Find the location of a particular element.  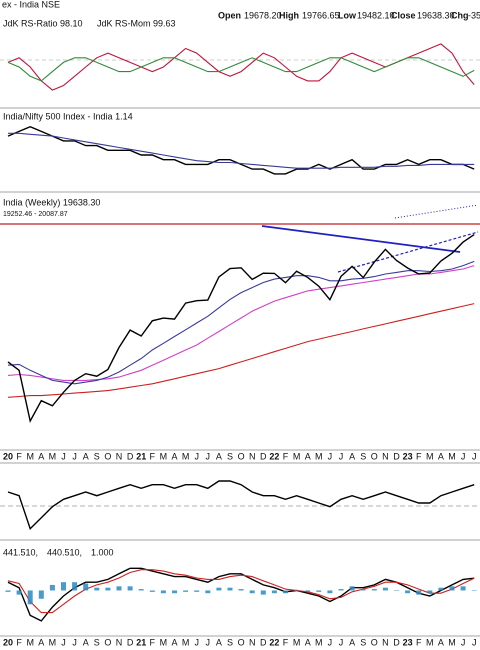

x-tick-label: 23 is located at coordinates (408, 456).